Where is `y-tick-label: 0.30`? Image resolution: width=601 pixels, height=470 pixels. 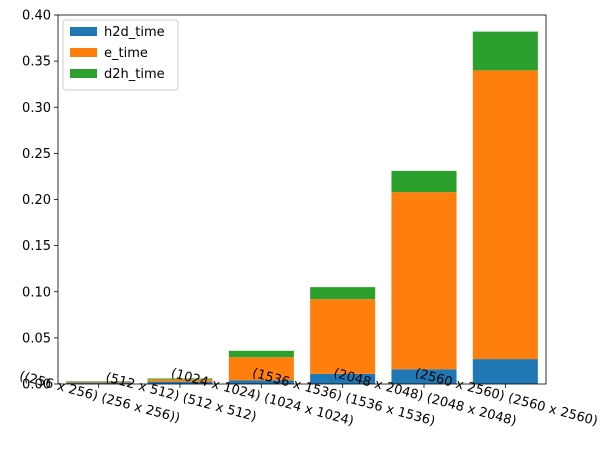 y-tick-label: 0.30 is located at coordinates (36, 108).